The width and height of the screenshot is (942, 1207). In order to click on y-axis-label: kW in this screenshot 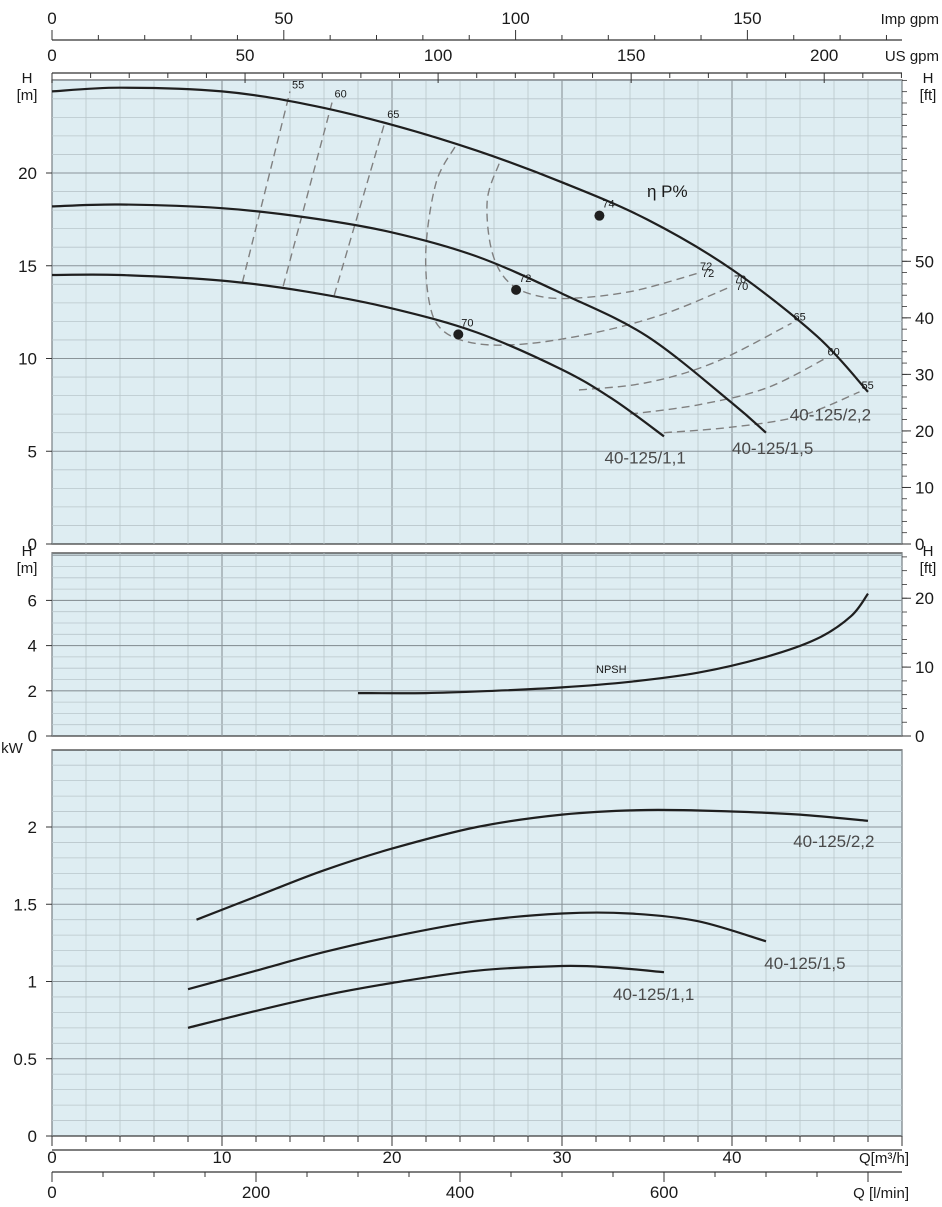, I will do `click(12, 748)`.